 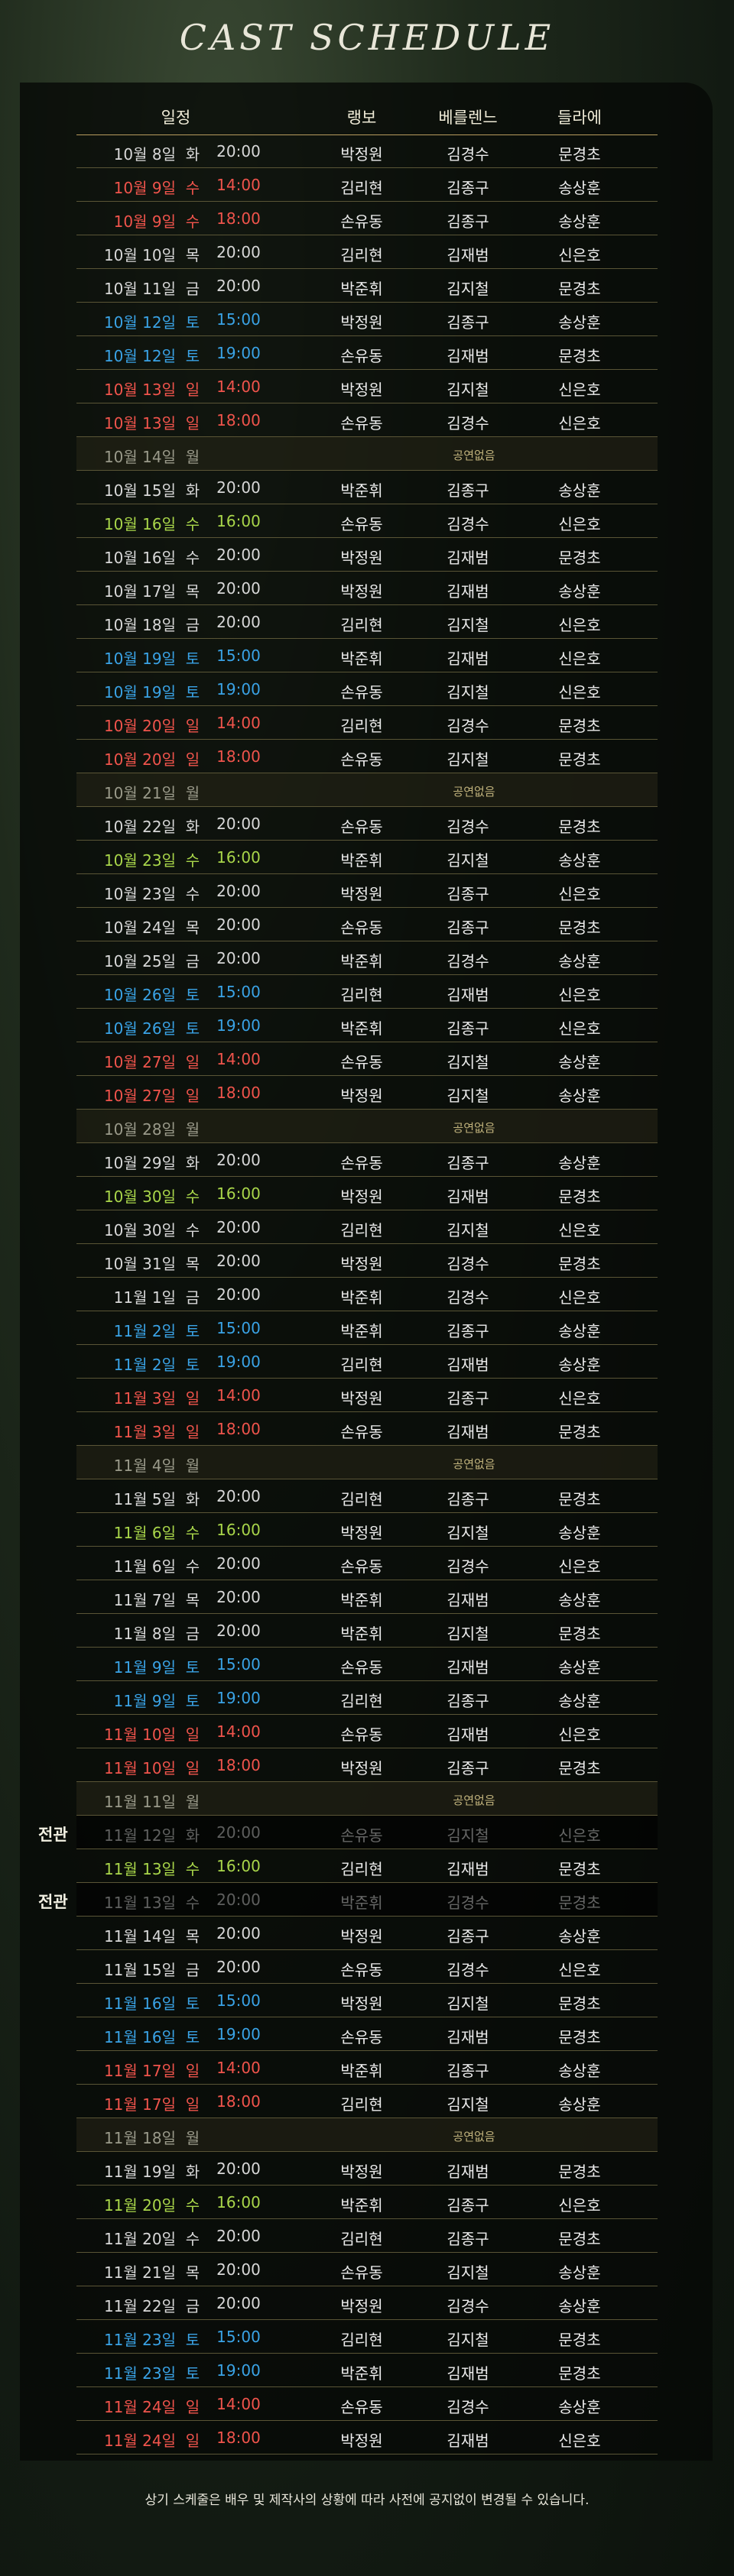 I want to click on row-date: 10월 25일, so click(x=139, y=961).